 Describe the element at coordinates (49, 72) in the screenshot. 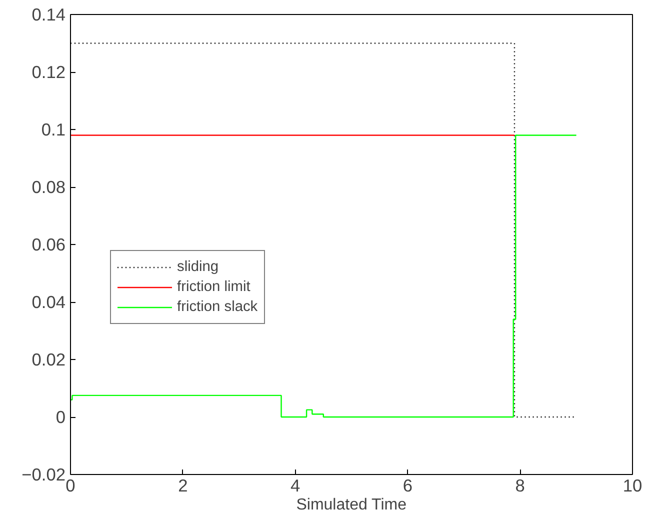

I see `y-tick-label: 0.12` at that location.